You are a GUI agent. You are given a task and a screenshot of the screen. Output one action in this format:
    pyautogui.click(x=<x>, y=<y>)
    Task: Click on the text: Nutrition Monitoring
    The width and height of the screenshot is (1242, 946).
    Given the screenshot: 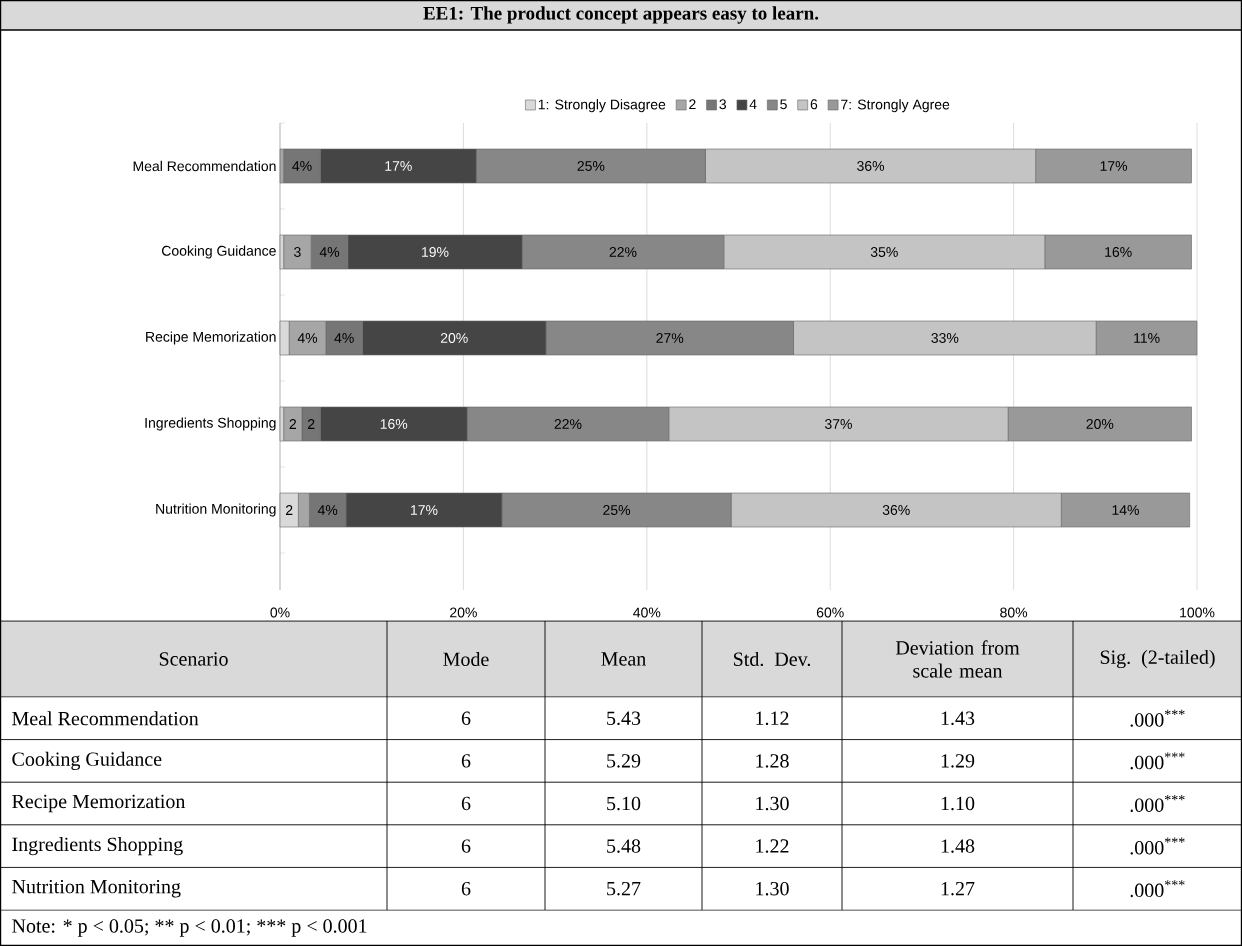 What is the action you would take?
    pyautogui.click(x=96, y=888)
    